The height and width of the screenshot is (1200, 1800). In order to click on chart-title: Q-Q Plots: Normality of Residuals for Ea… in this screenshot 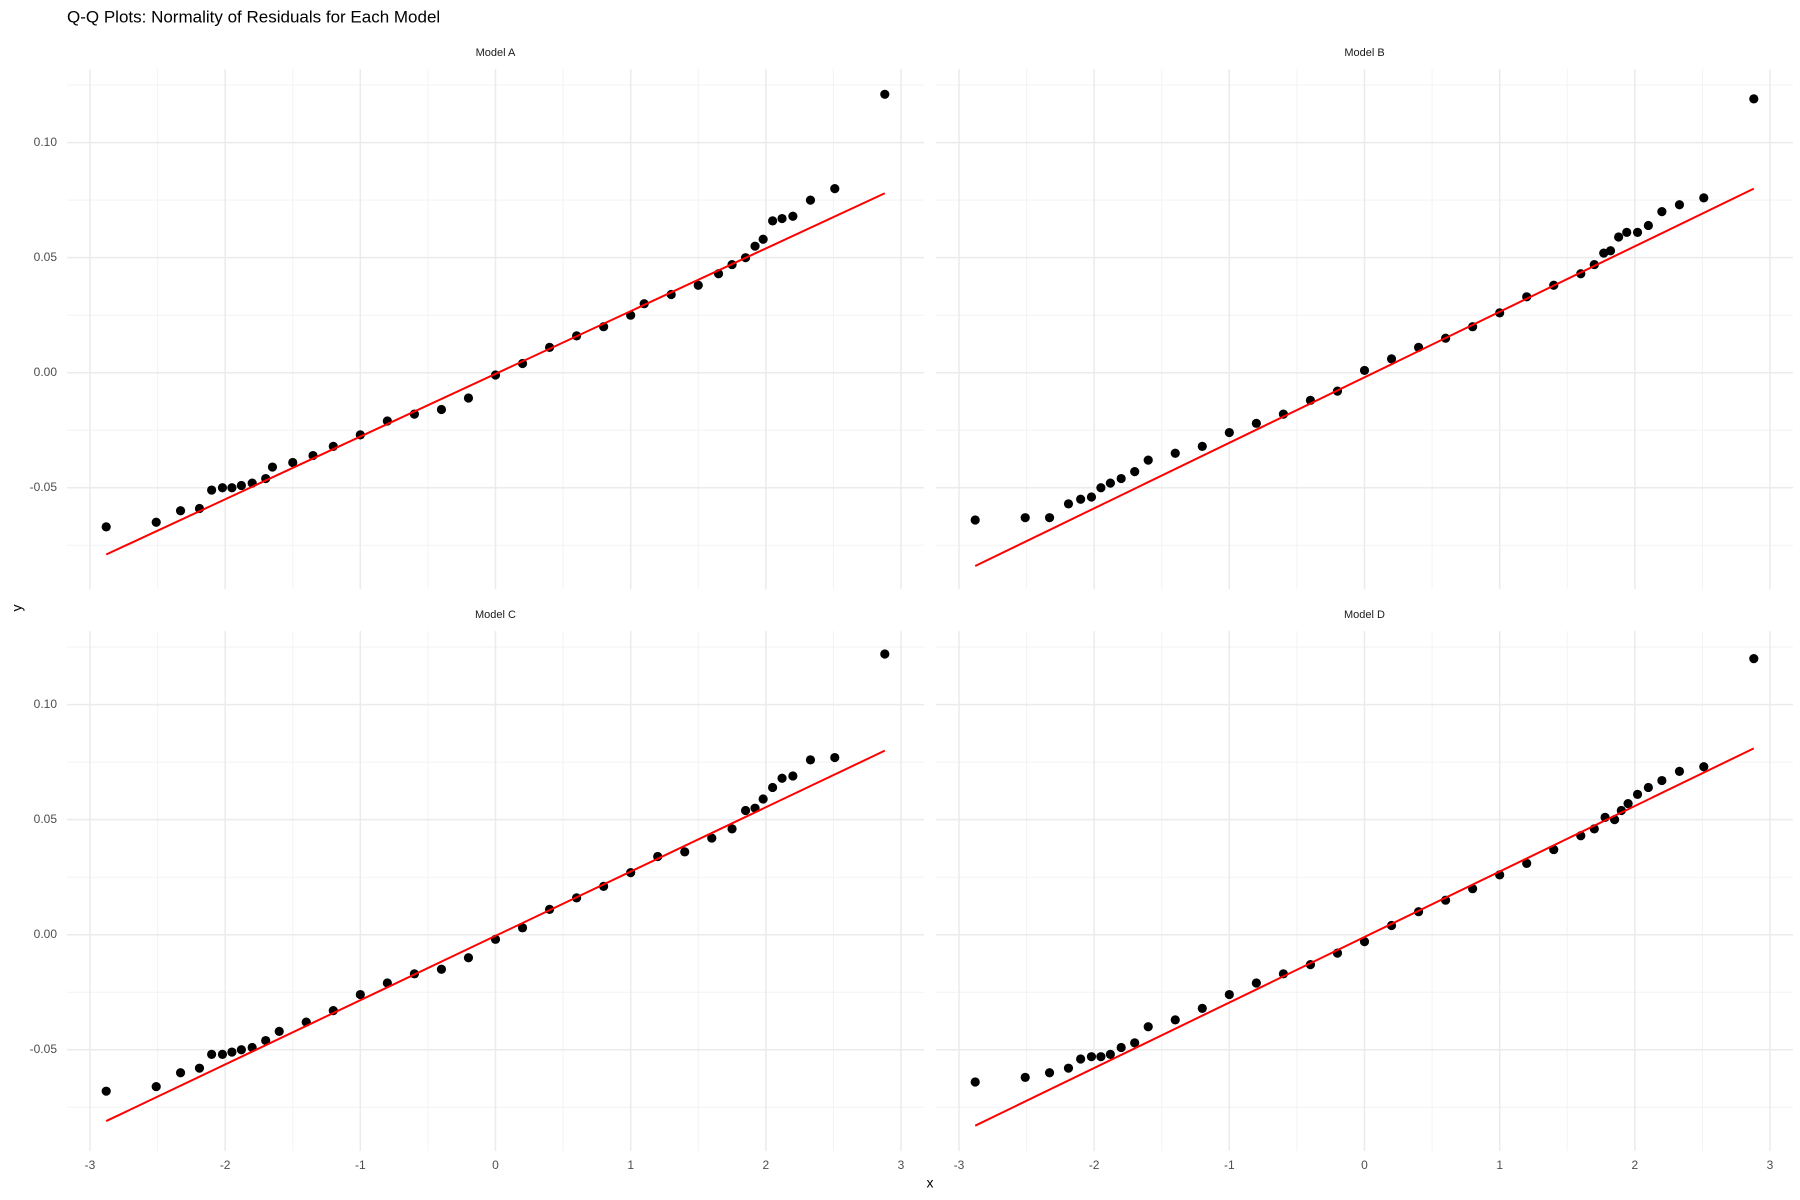, I will do `click(253, 16)`.